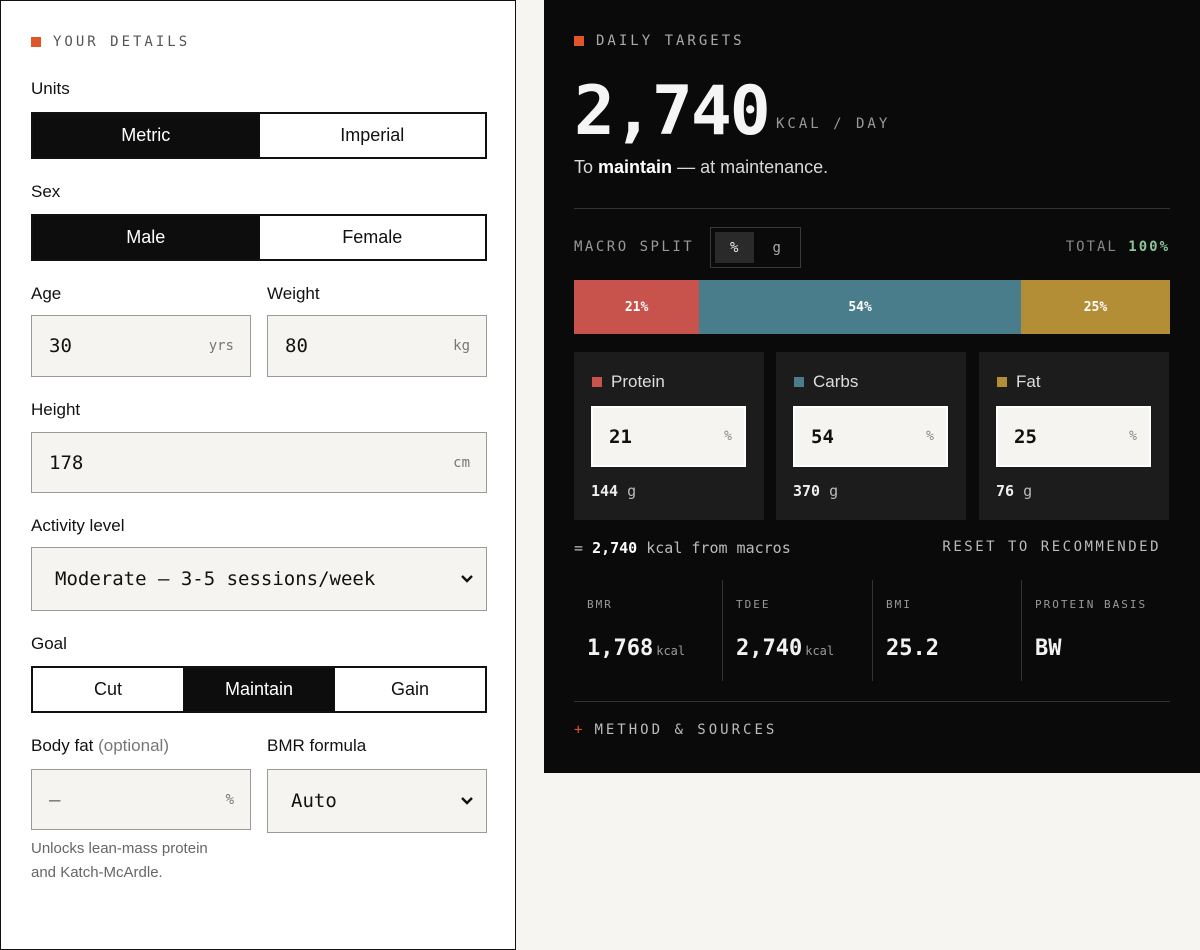 The image size is (1200, 950). I want to click on macro-unit-percent-option: %, so click(734, 247).